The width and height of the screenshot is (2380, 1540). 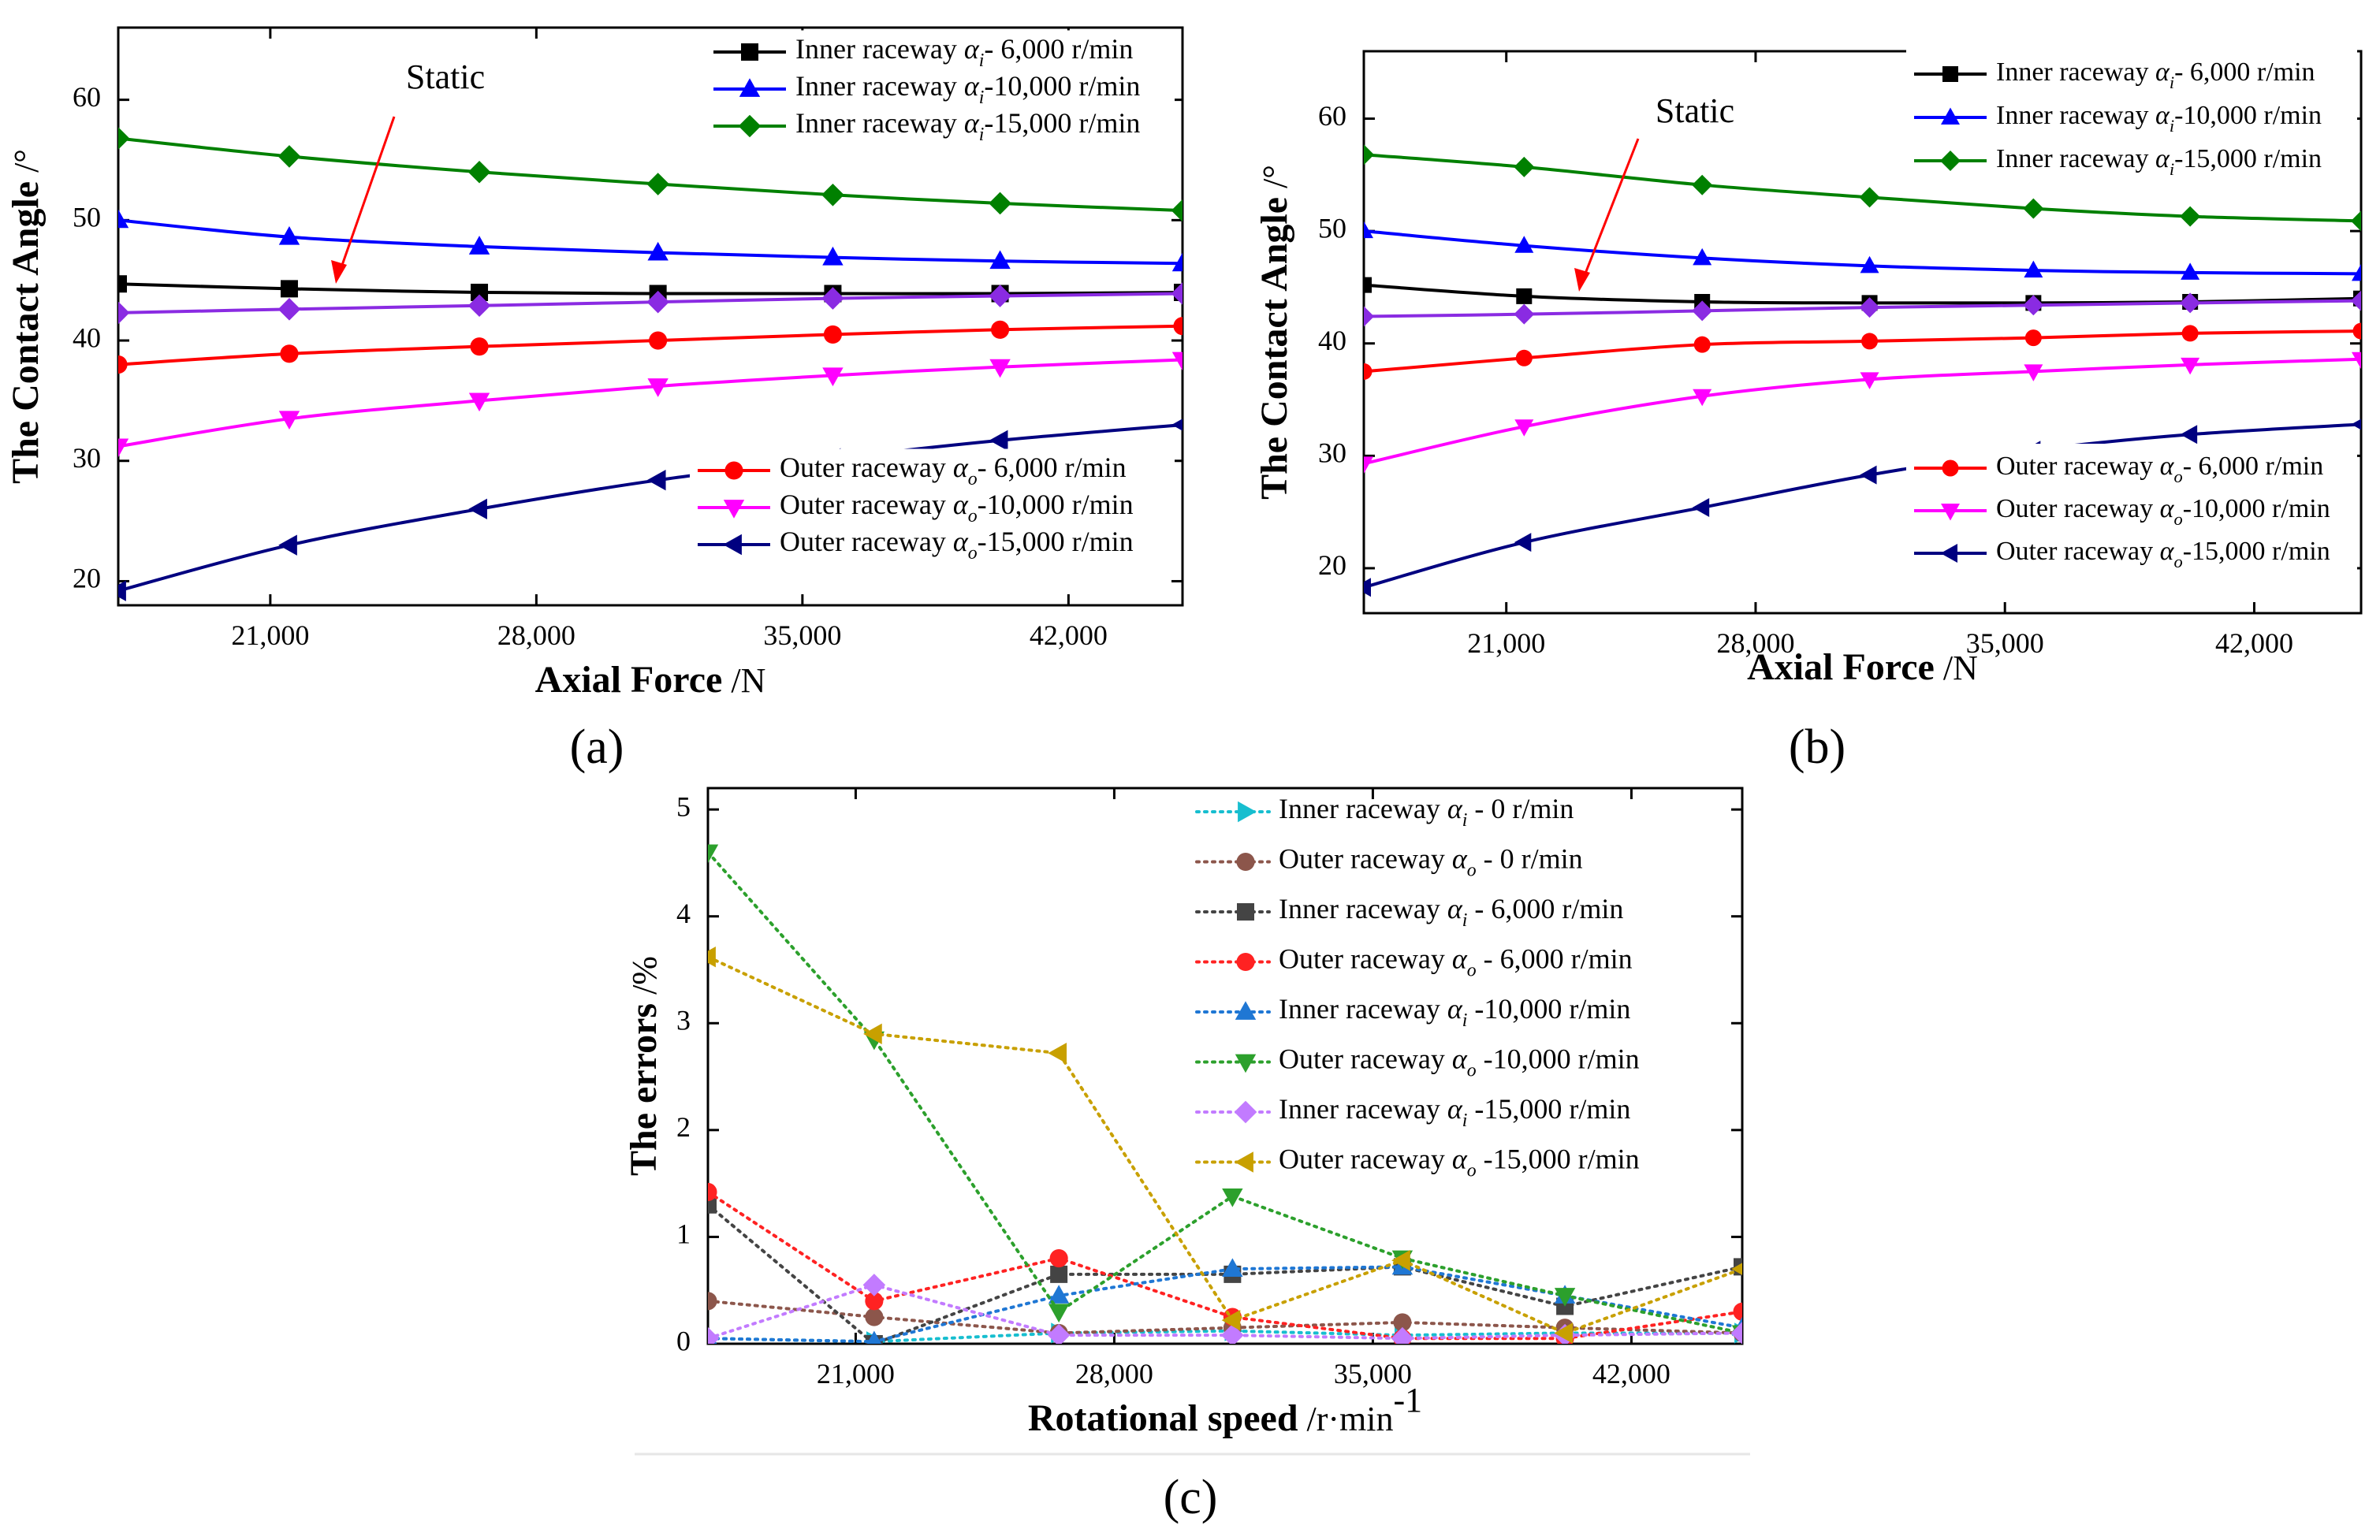 I want to click on legend-label: Inner raceway αi- 6,000 r/min, so click(x=964, y=52).